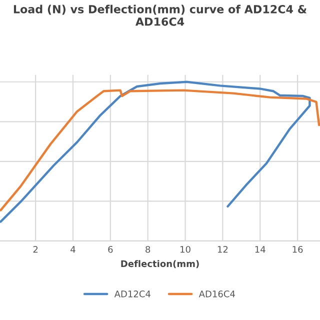  What do you see at coordinates (160, 264) in the screenshot?
I see `x-axis-title: Deflection(mm)` at bounding box center [160, 264].